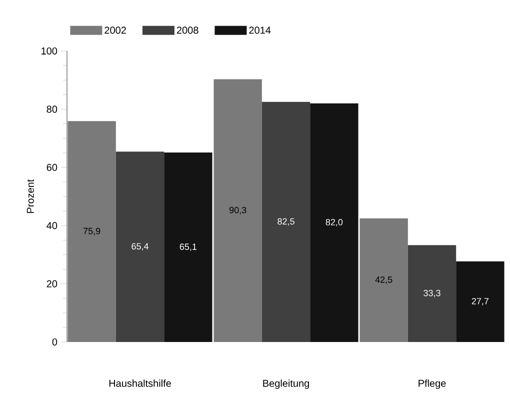  What do you see at coordinates (52, 109) in the screenshot?
I see `y-tick-label: 80` at bounding box center [52, 109].